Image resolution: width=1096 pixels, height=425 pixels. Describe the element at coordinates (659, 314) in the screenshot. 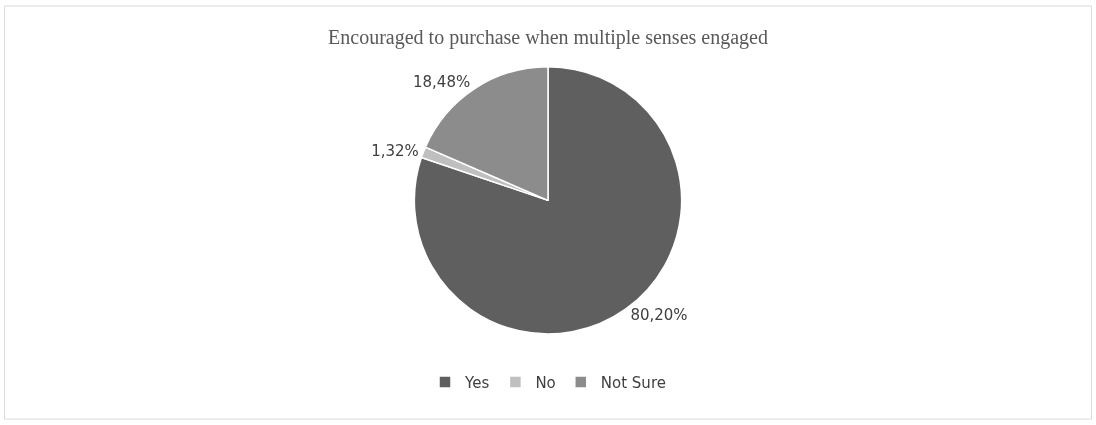

I see `data-label: 80,20%` at that location.